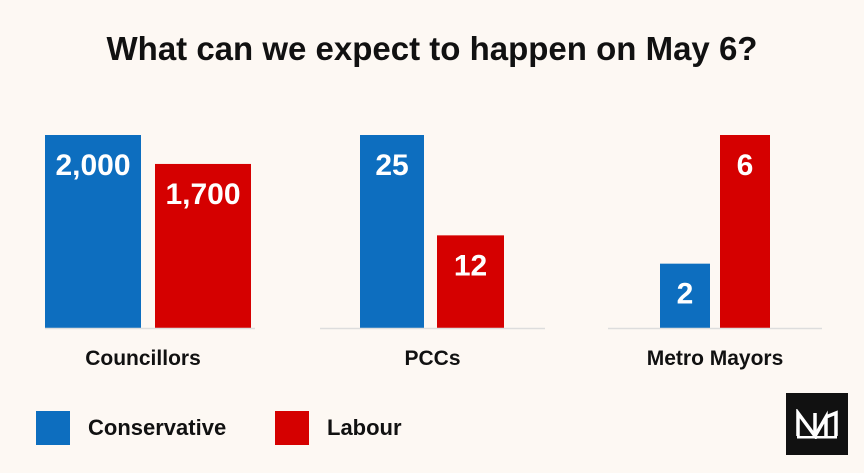 The height and width of the screenshot is (473, 864). Describe the element at coordinates (391, 165) in the screenshot. I see `data-label-pccs-conservative: 25` at that location.